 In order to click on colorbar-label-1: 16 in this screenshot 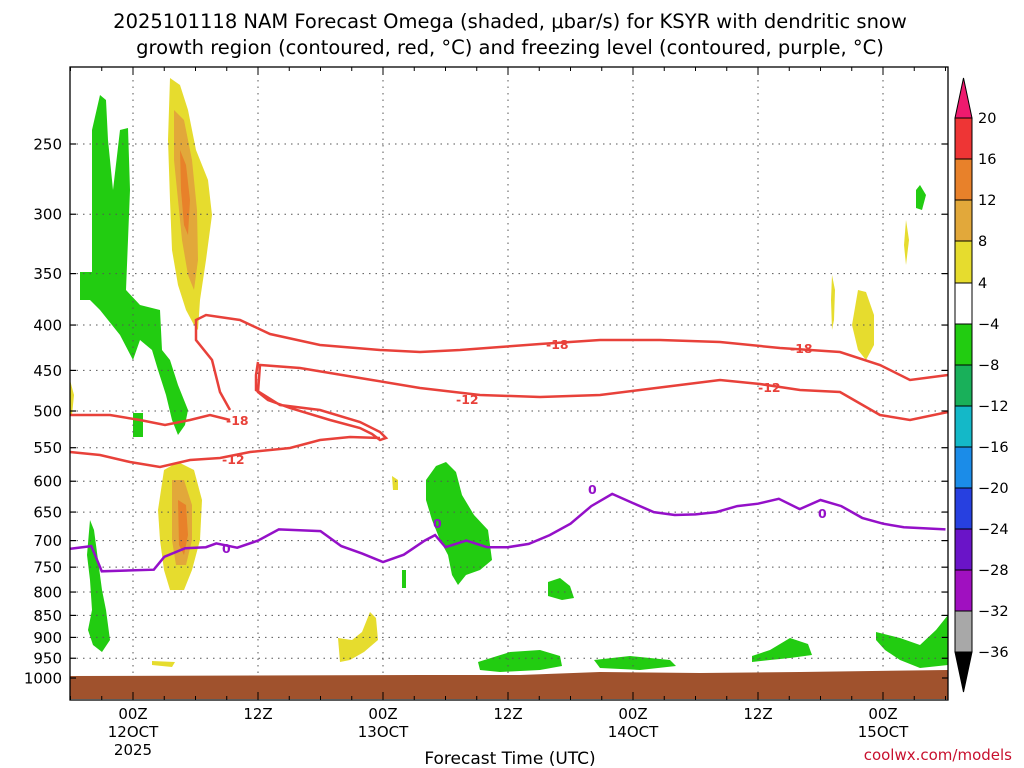, I will do `click(987, 160)`.